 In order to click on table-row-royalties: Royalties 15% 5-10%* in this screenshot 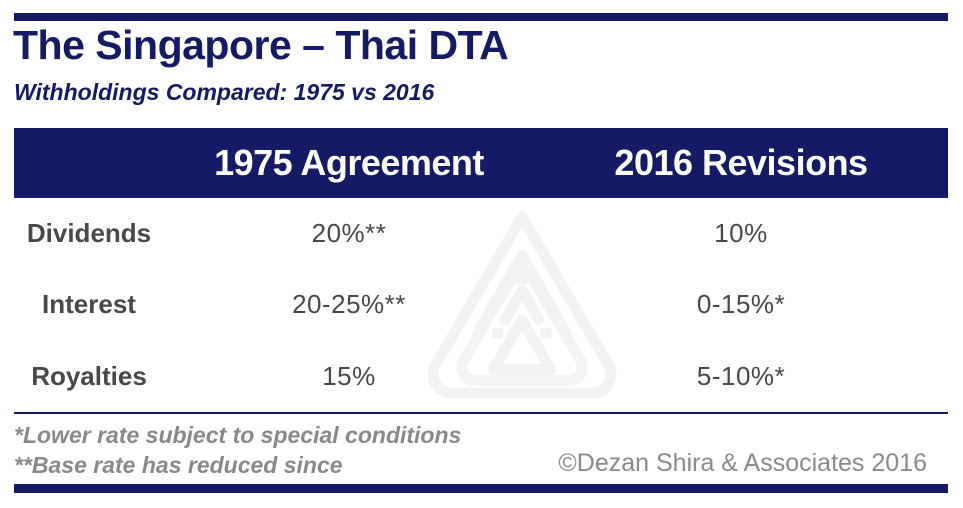, I will do `click(481, 376)`.